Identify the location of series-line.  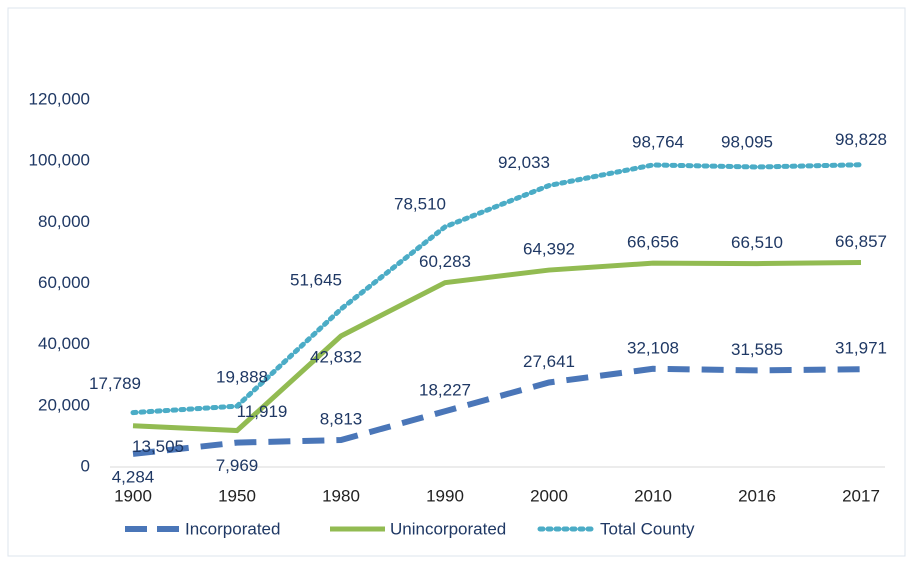
(497, 411).